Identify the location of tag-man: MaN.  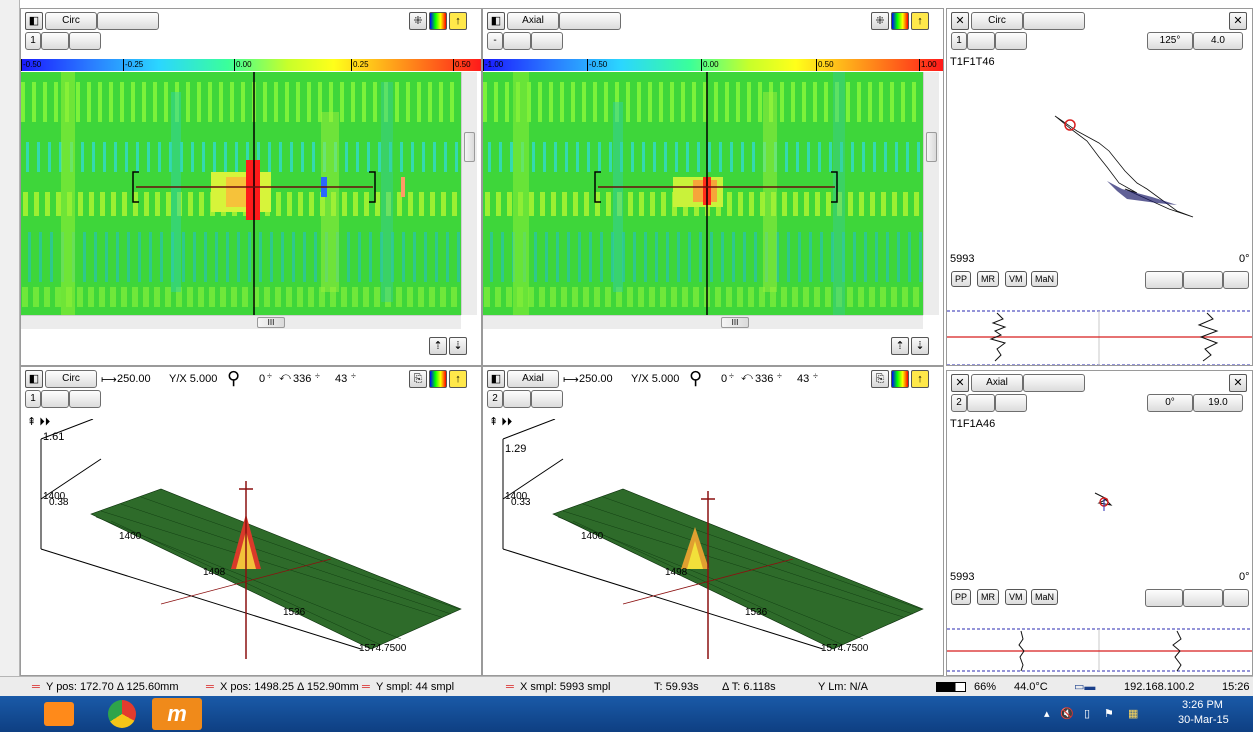
(1045, 597).